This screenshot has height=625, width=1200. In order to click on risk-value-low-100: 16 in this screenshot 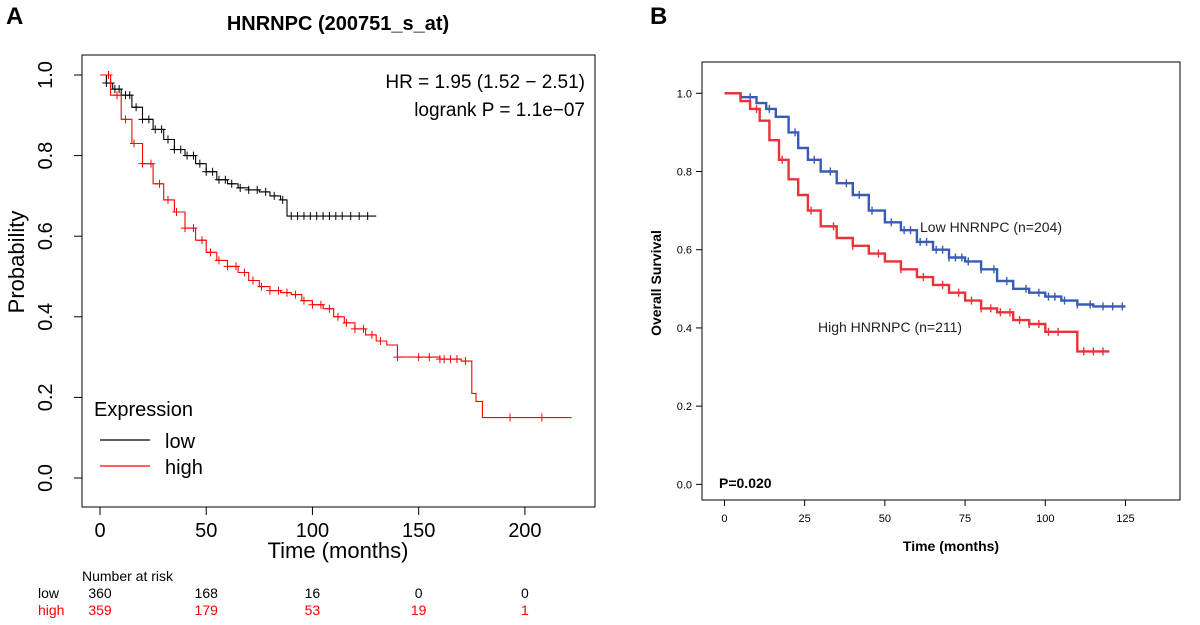, I will do `click(313, 593)`.